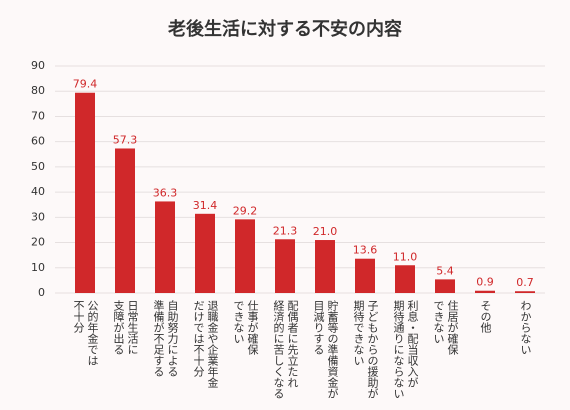 This screenshot has width=570, height=410. What do you see at coordinates (485, 282) in the screenshot?
I see `value-label: 0.9` at bounding box center [485, 282].